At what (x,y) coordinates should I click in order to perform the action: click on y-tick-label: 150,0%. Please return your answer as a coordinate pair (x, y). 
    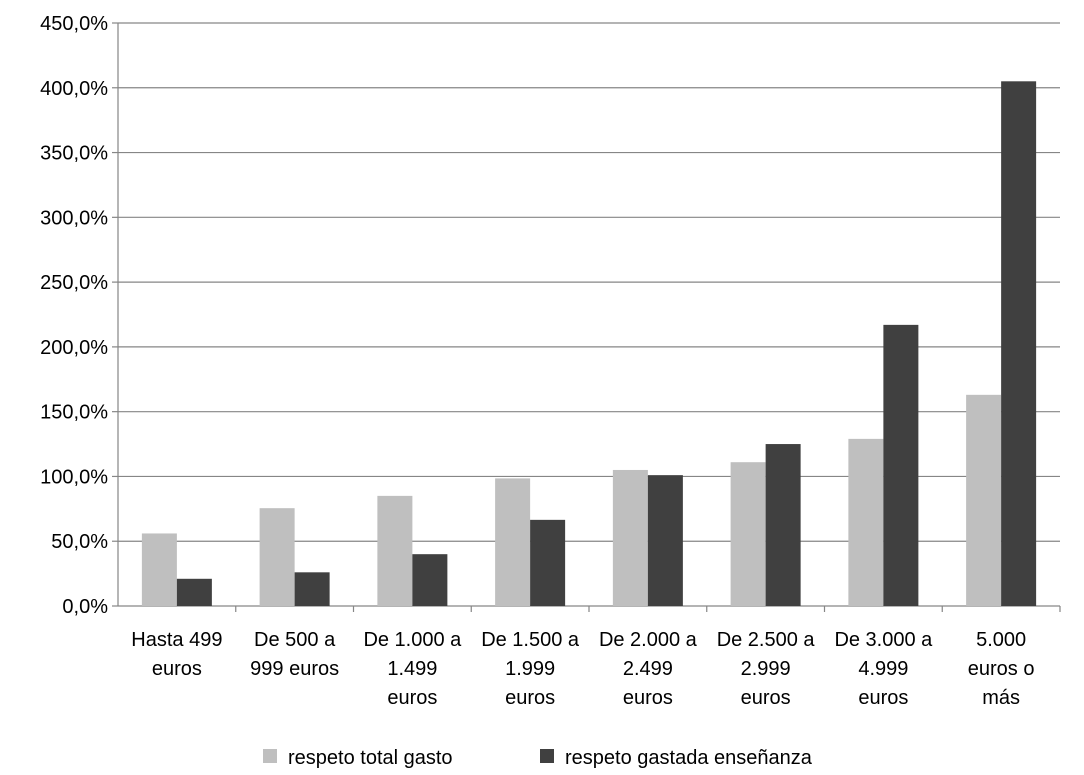
    Looking at the image, I should click on (74, 413).